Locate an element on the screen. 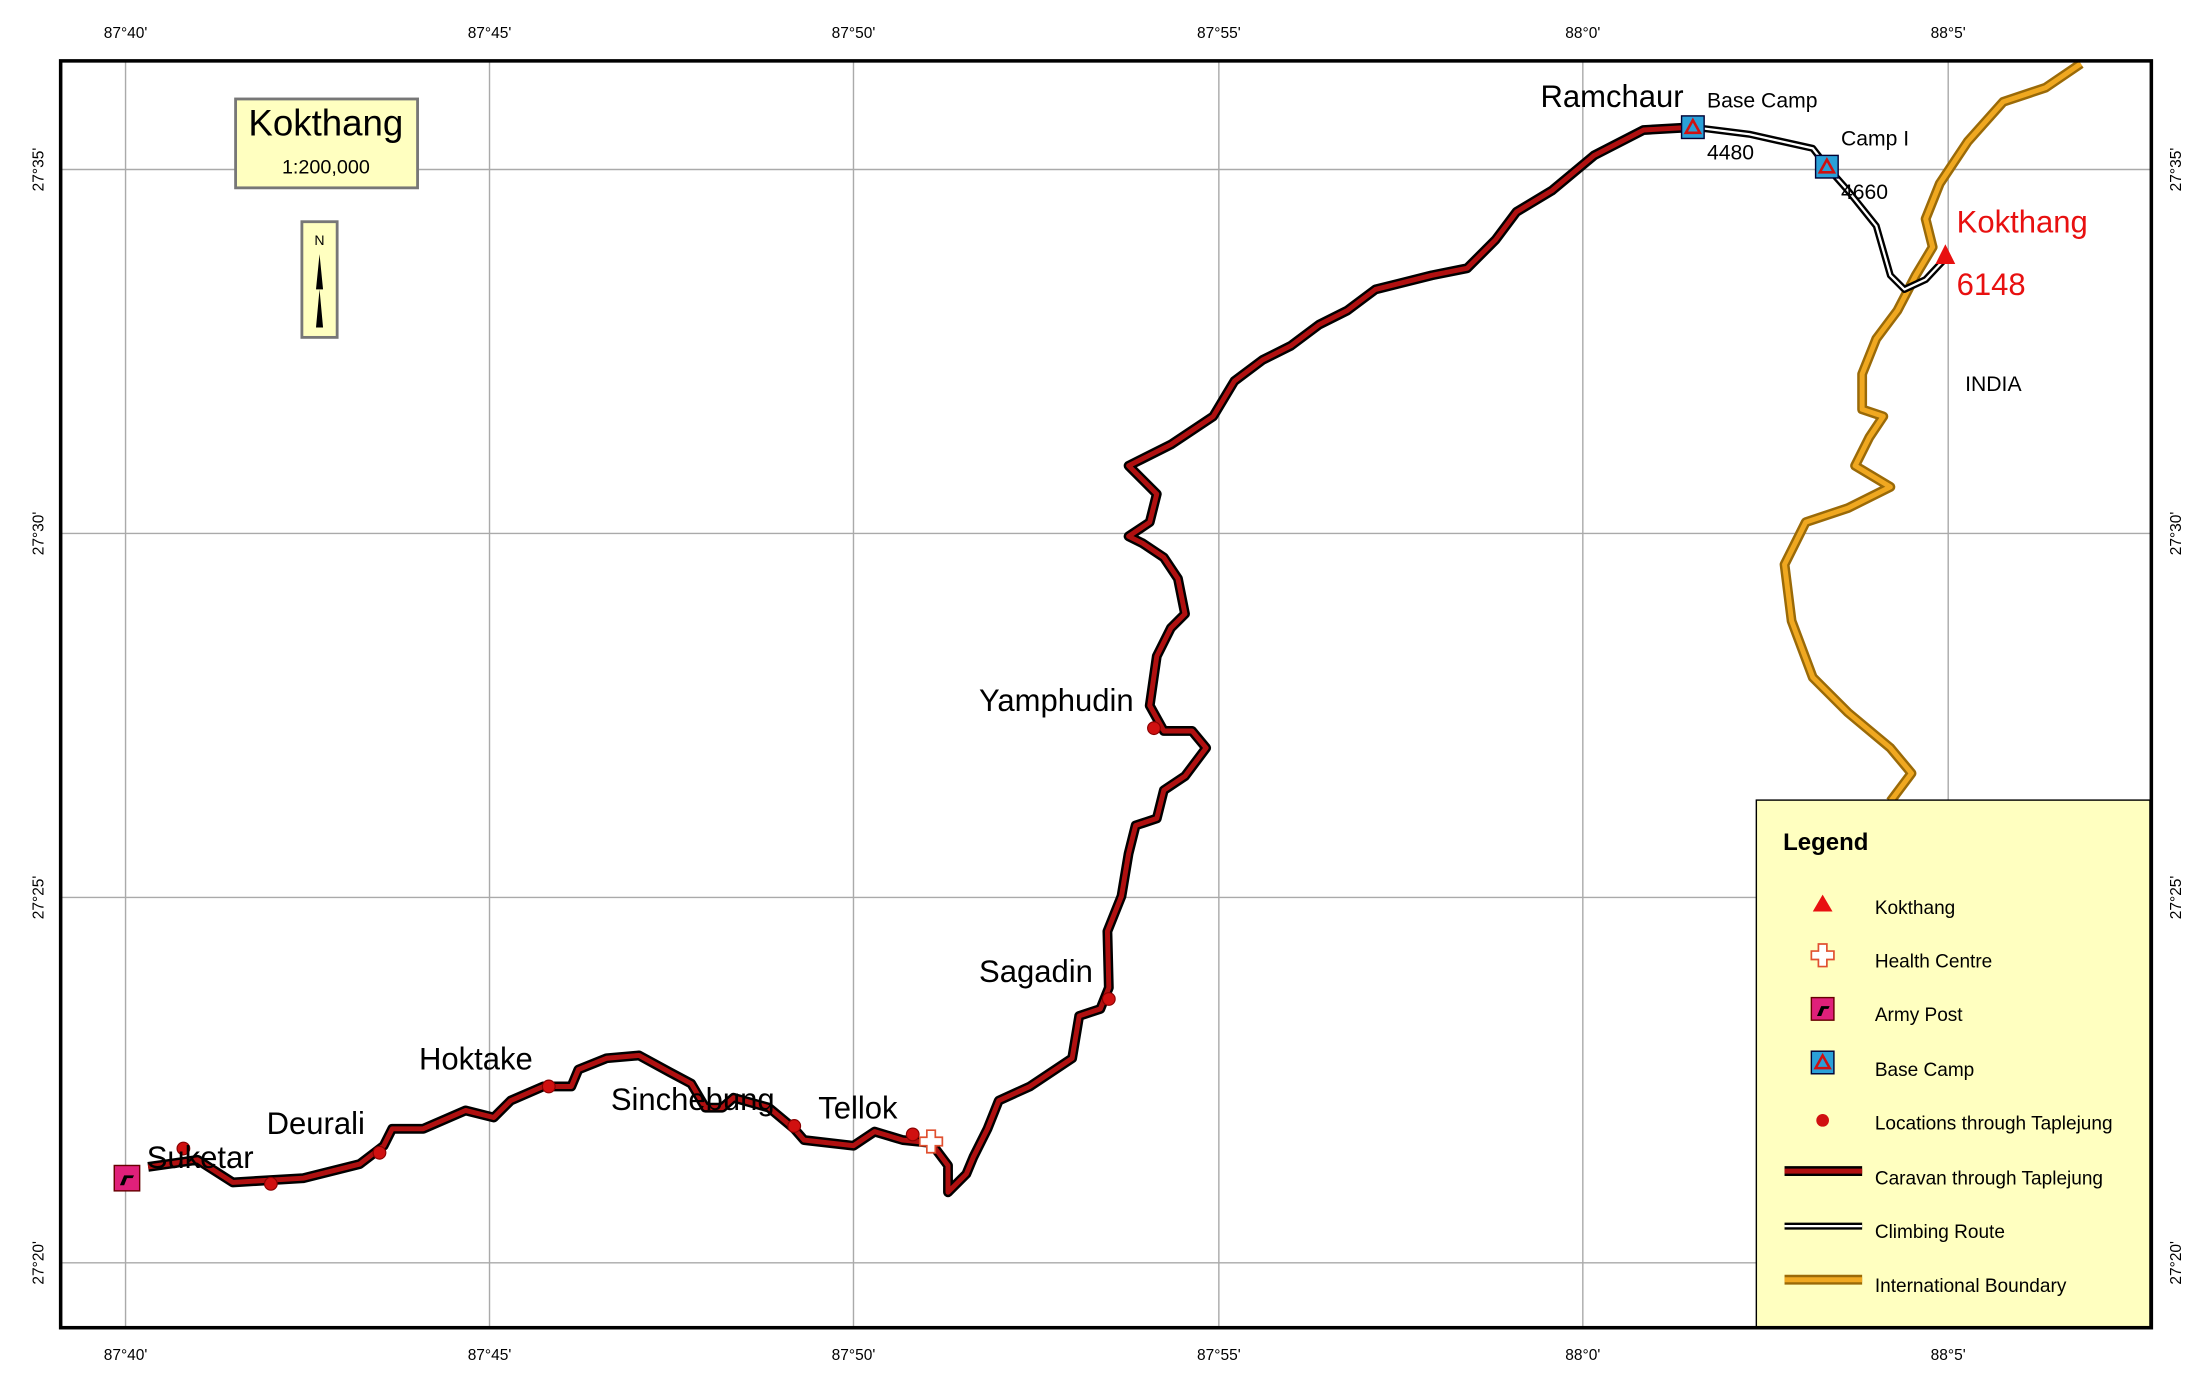  place-label: Hoktake is located at coordinates (476, 1058).